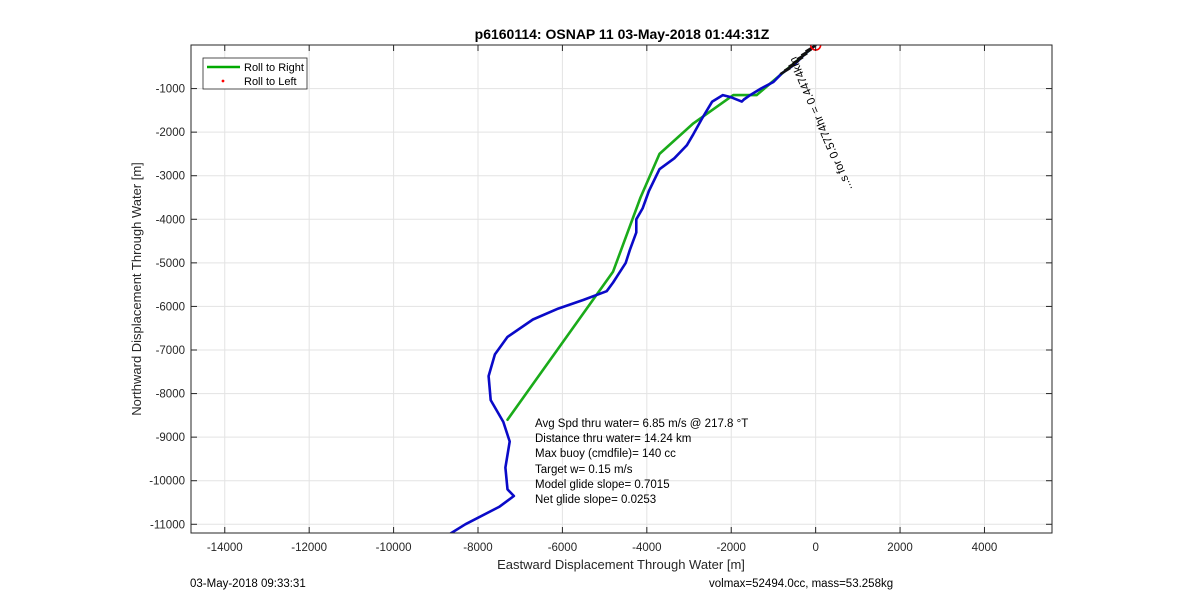  What do you see at coordinates (170, 438) in the screenshot?
I see `y-tick-label: -9000` at bounding box center [170, 438].